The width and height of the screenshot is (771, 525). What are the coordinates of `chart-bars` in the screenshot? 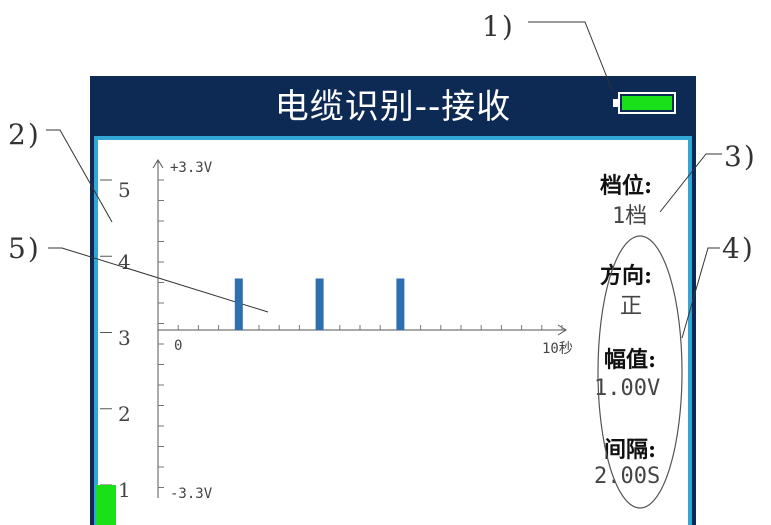 It's located at (319, 304).